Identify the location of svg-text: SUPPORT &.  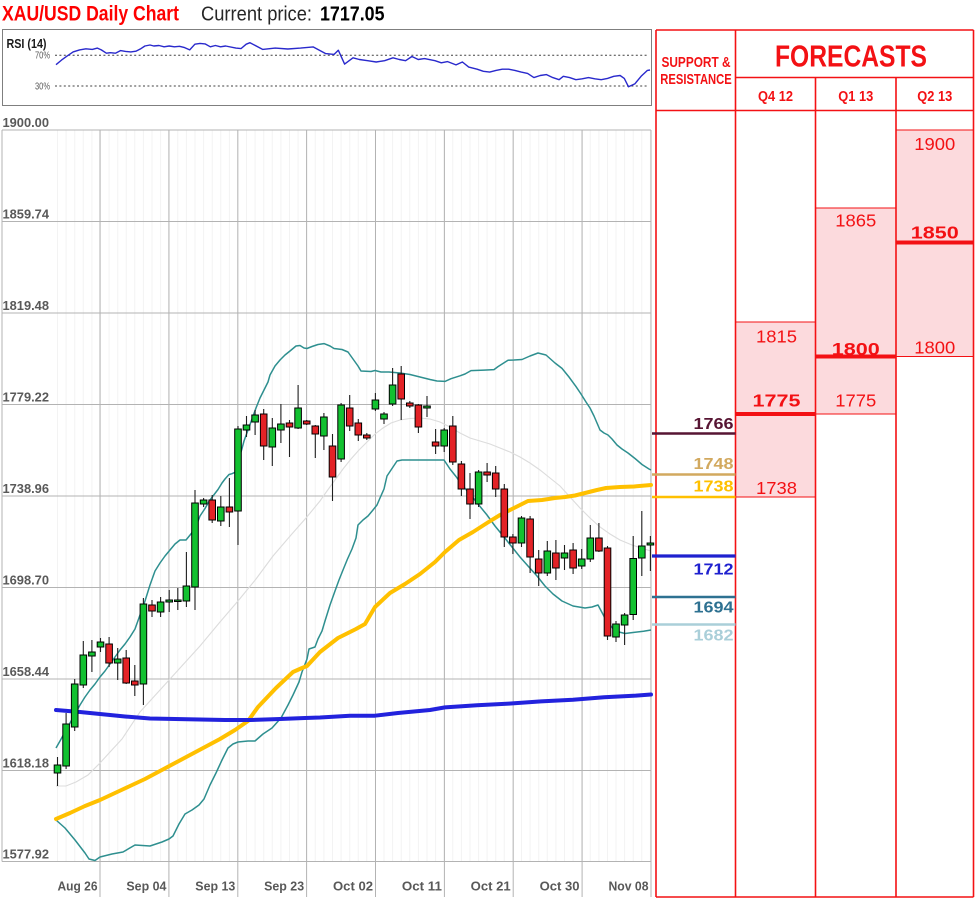
(696, 62).